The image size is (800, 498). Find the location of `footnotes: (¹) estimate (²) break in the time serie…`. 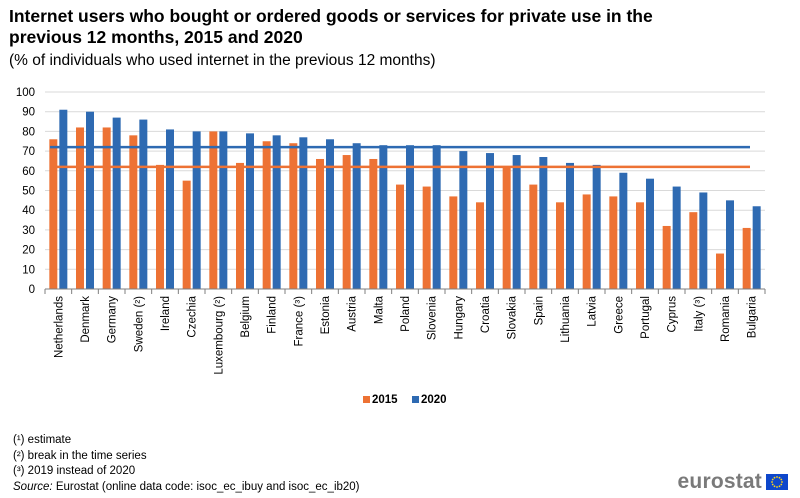

footnotes: (¹) estimate (²) break in the time serie… is located at coordinates (186, 464).